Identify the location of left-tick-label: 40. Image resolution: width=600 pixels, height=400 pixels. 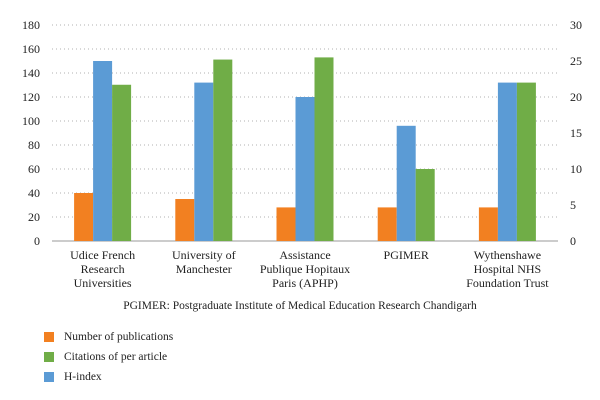
(34, 193).